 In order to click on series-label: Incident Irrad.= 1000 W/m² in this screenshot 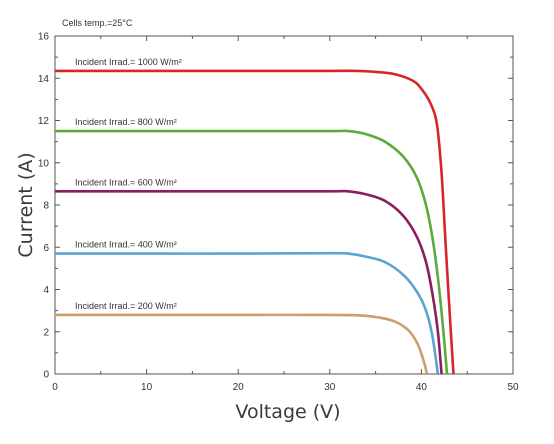, I will do `click(128, 62)`.